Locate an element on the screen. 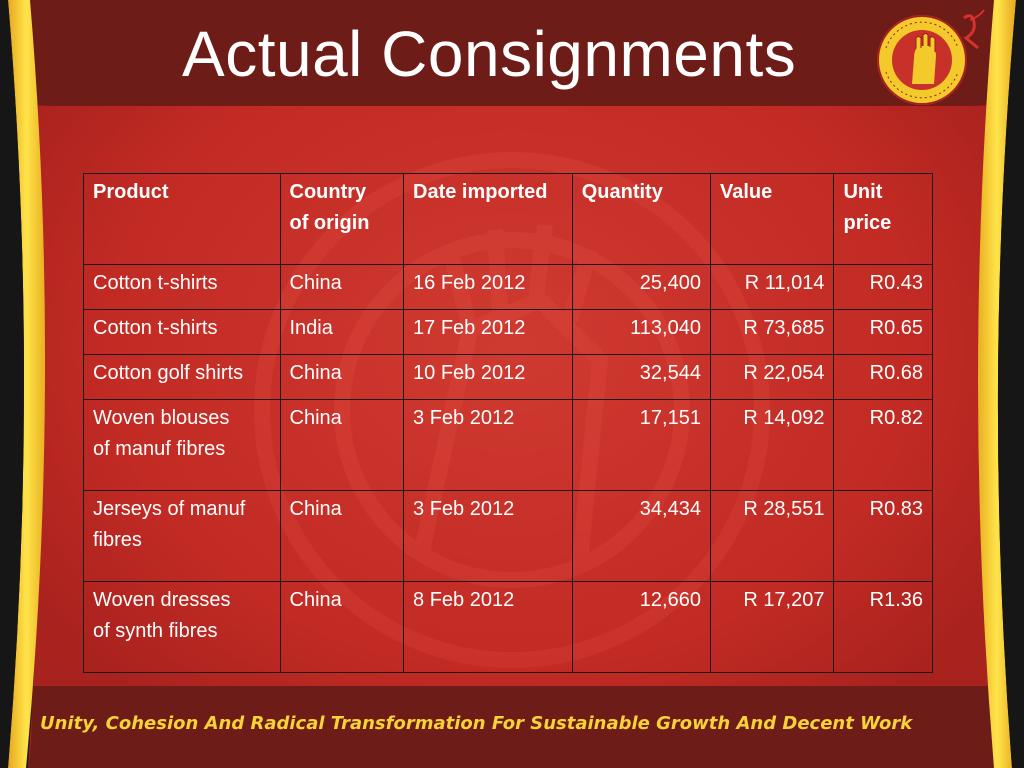 This screenshot has height=768, width=1024. cell-date: 8 Feb 2012 is located at coordinates (488, 627).